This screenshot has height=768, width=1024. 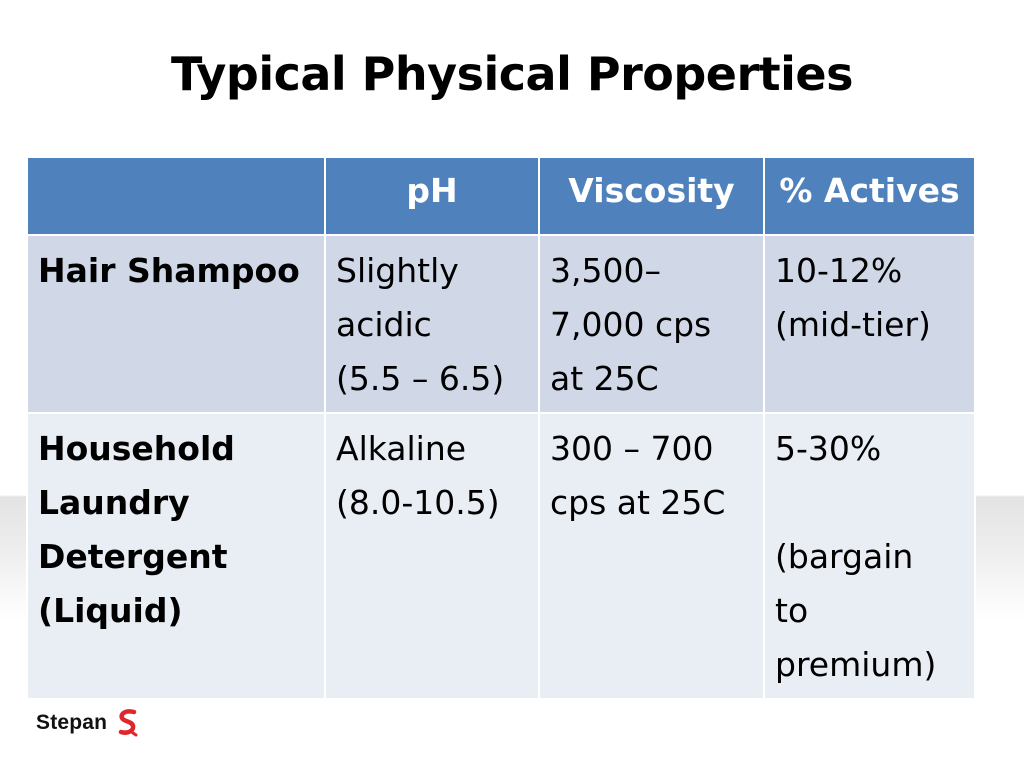 What do you see at coordinates (136, 448) in the screenshot?
I see `cell-text: Household` at bounding box center [136, 448].